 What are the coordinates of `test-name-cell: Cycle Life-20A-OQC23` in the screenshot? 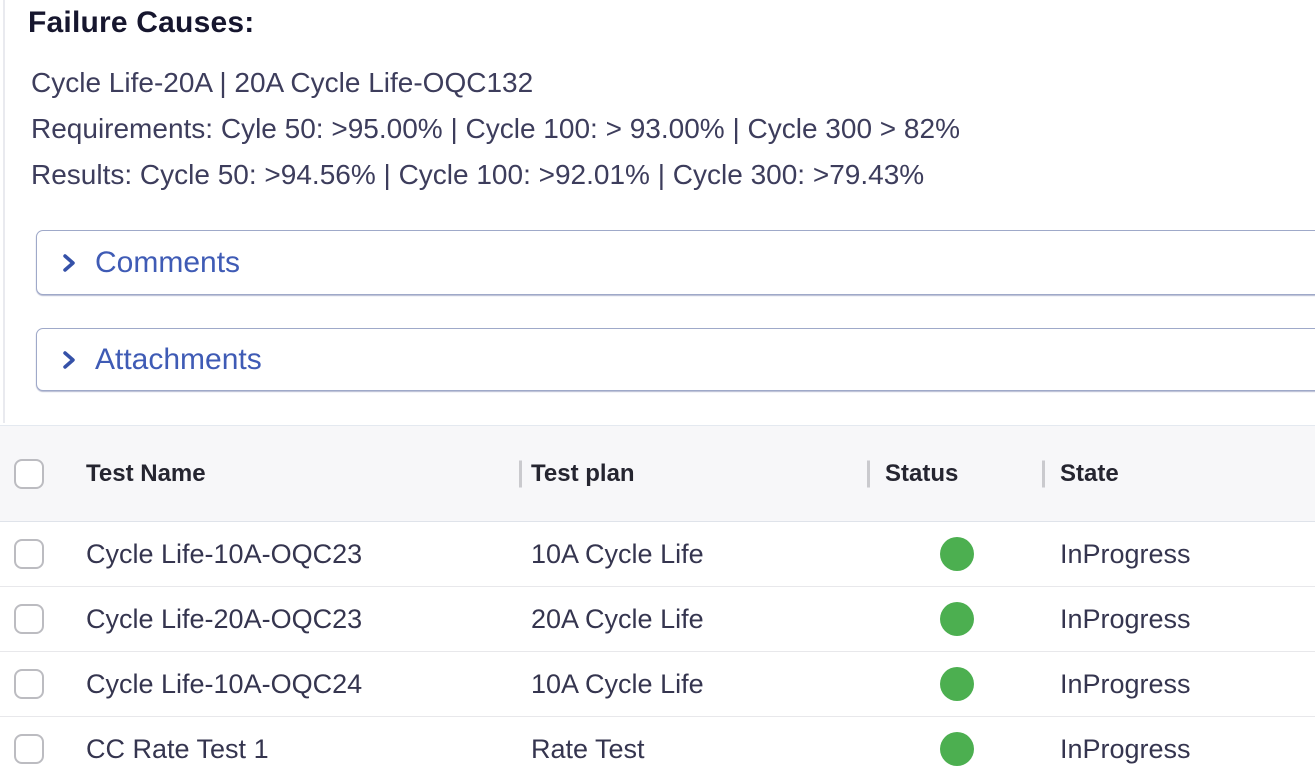 It's located at (224, 618).